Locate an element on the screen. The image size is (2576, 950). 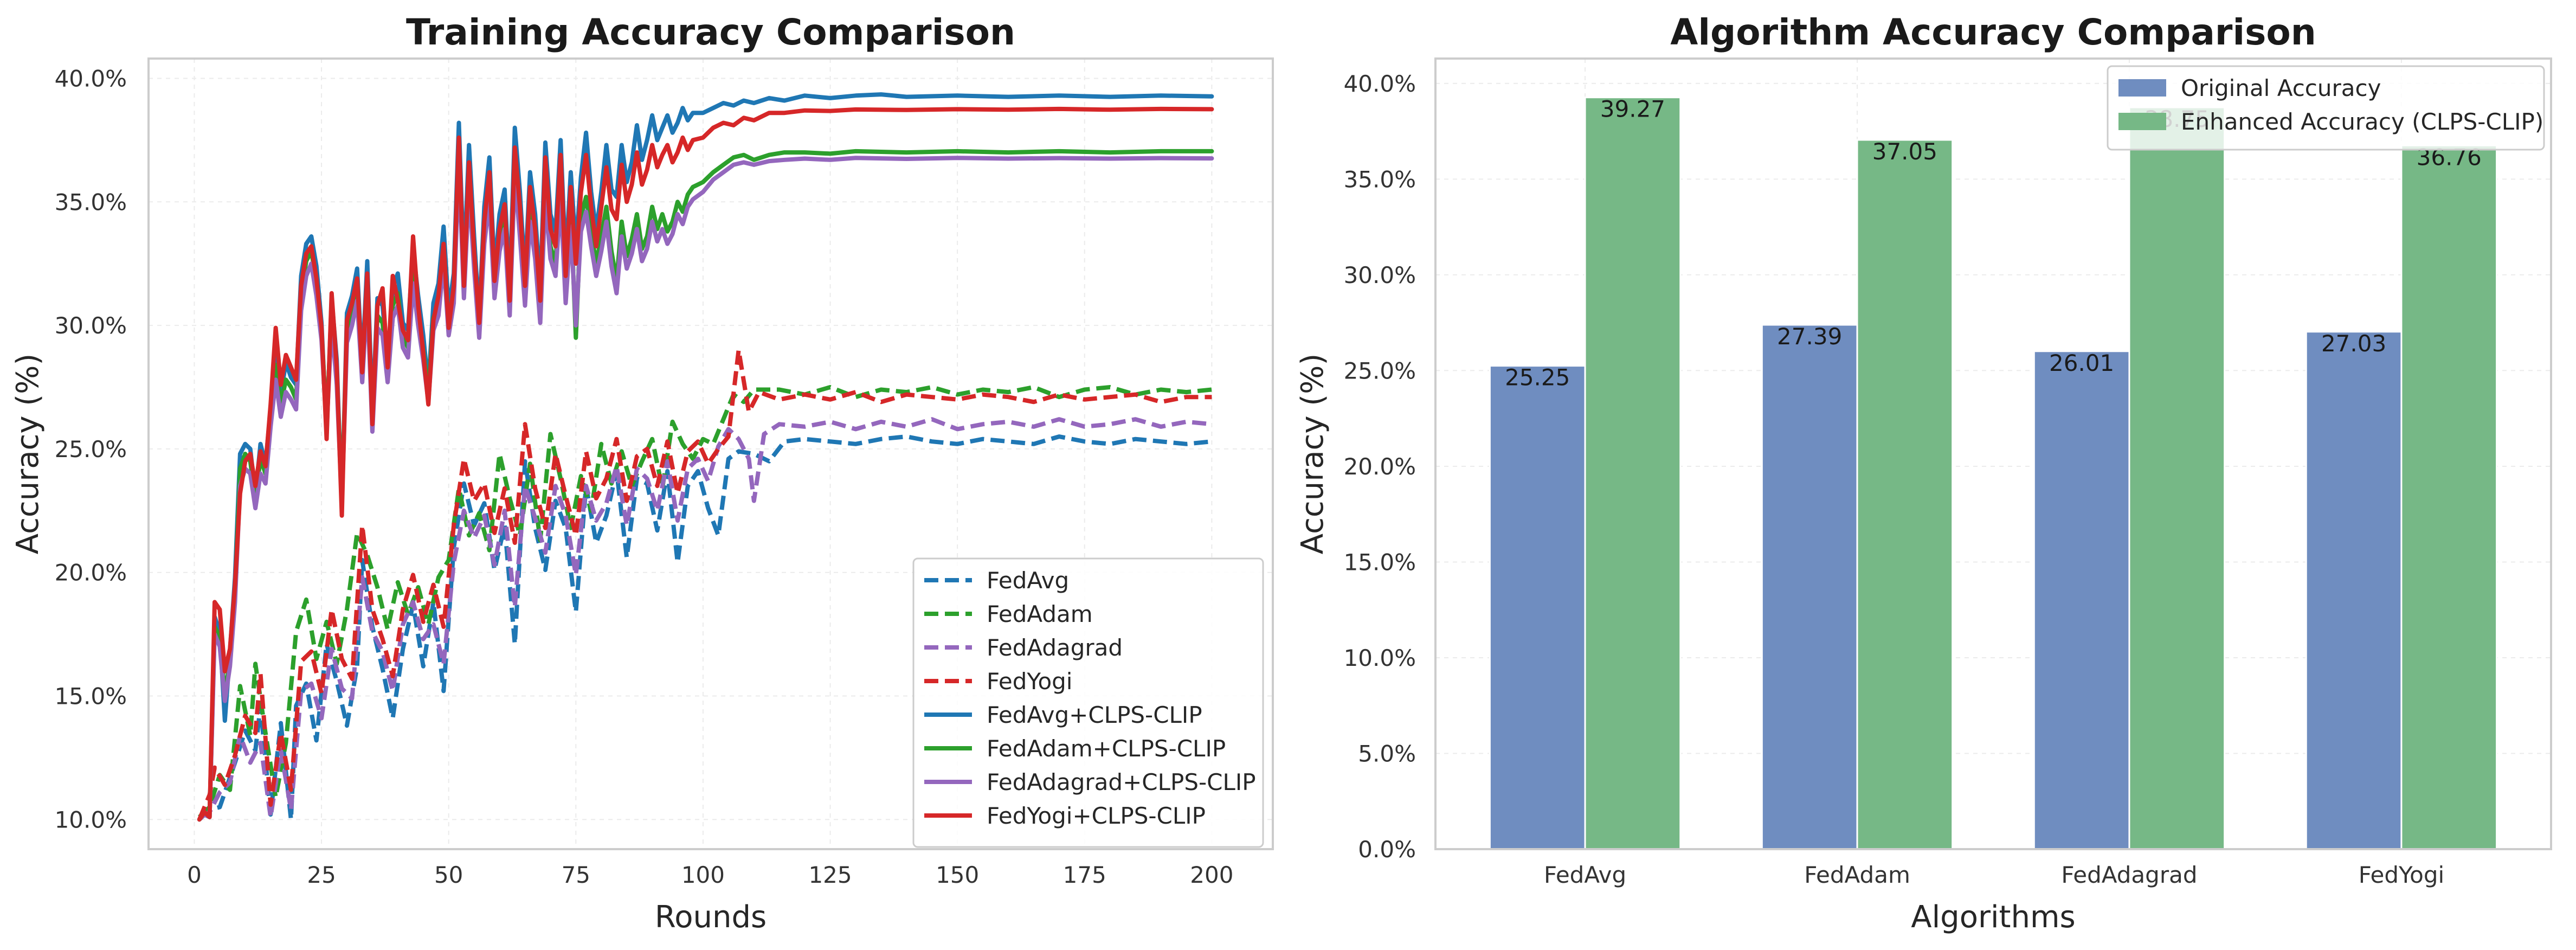
line-chart-y-axis-label: Accuracy (%) is located at coordinates (28, 454).